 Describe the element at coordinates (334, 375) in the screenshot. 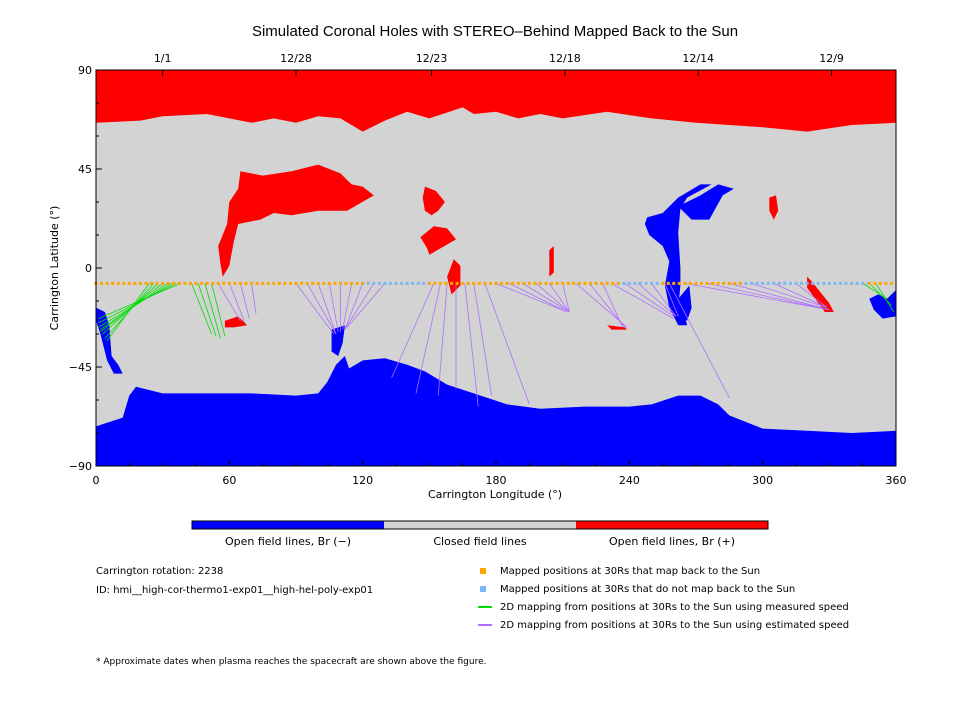

I see `negative-open-south-west-bay` at that location.